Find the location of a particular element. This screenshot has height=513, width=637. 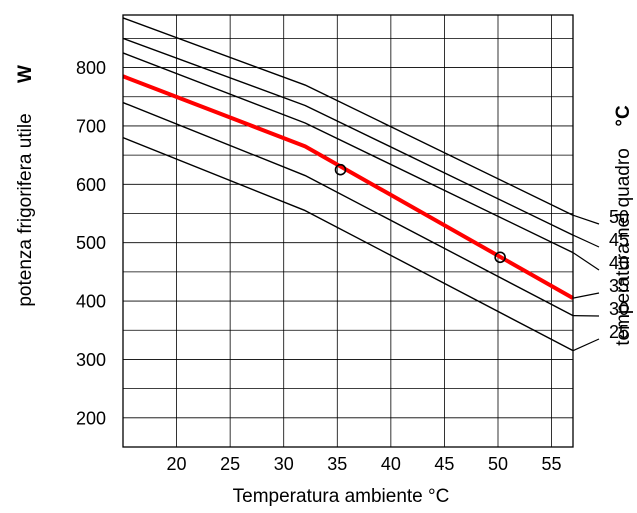

x-tick-label: 25 is located at coordinates (230, 464).